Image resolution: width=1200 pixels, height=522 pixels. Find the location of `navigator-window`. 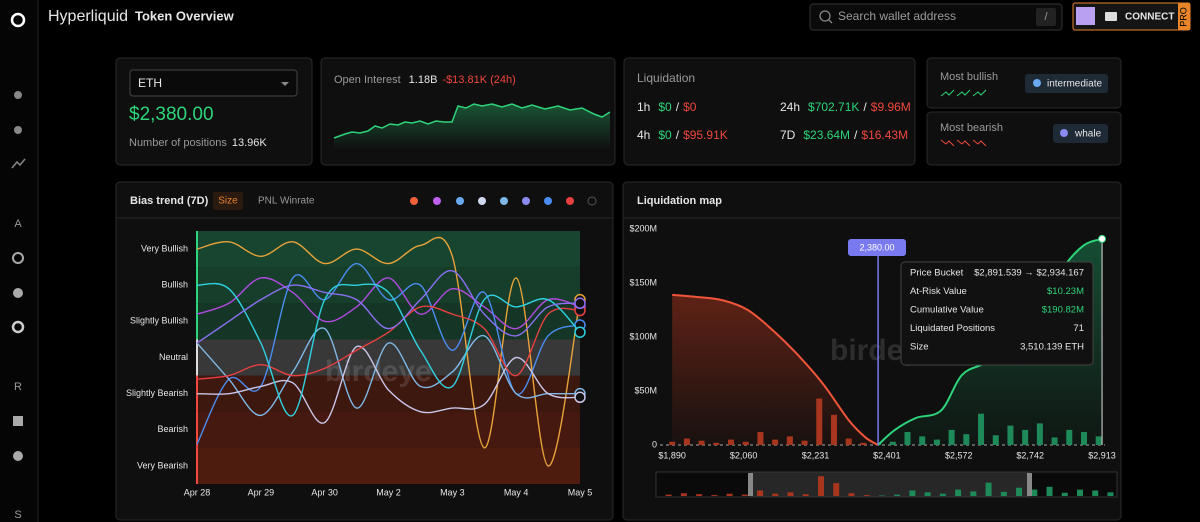

navigator-window is located at coordinates (890, 484).